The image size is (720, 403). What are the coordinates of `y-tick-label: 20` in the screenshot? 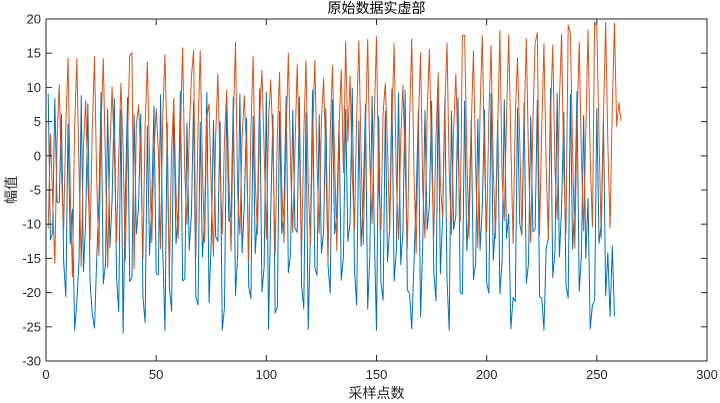 It's located at (34, 19).